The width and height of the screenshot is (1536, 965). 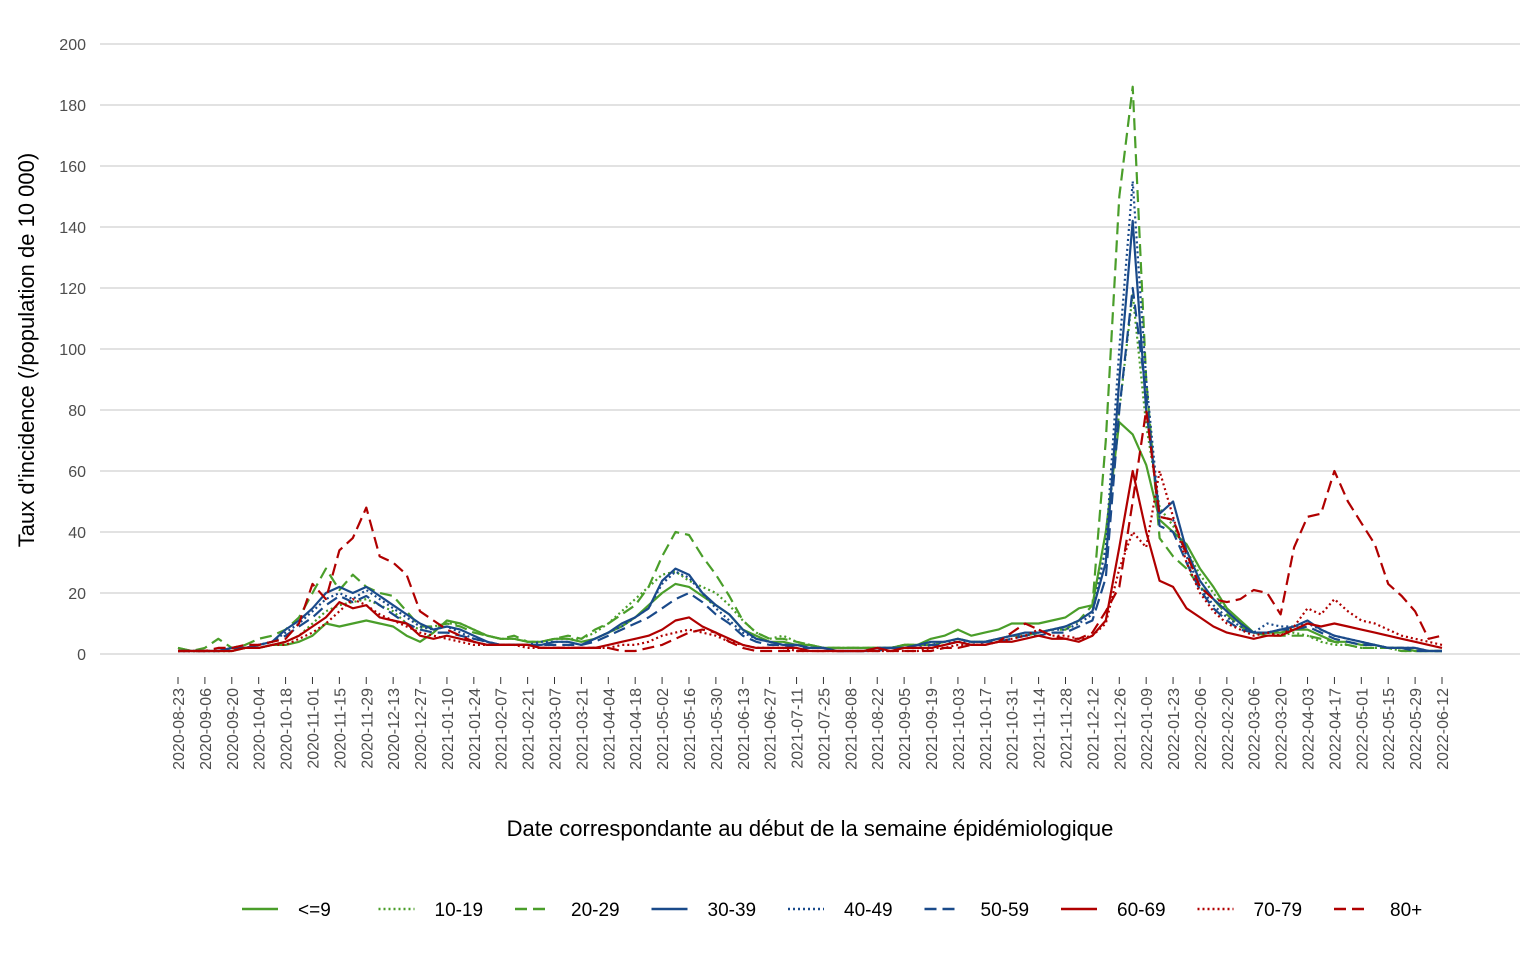 I want to click on x-tick-label: 2020-11-01, so click(x=313, y=728).